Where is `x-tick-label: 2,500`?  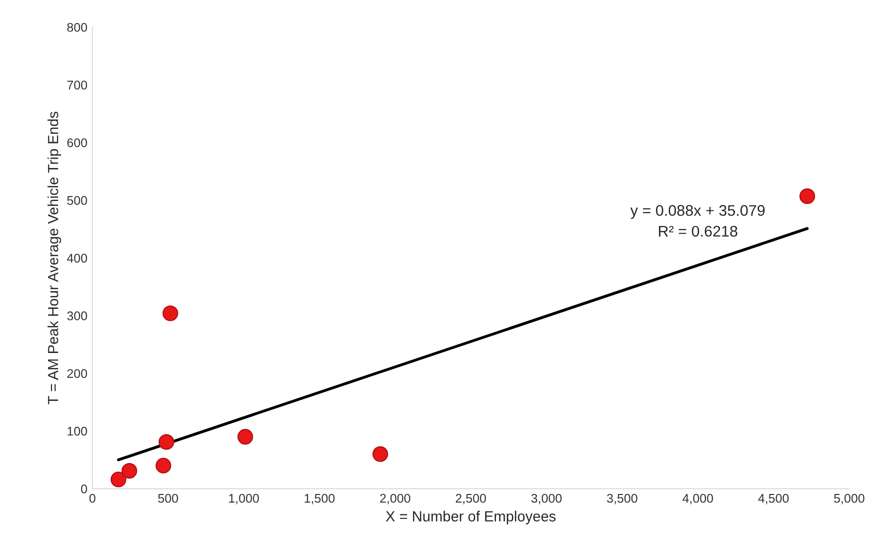
x-tick-label: 2,500 is located at coordinates (471, 499).